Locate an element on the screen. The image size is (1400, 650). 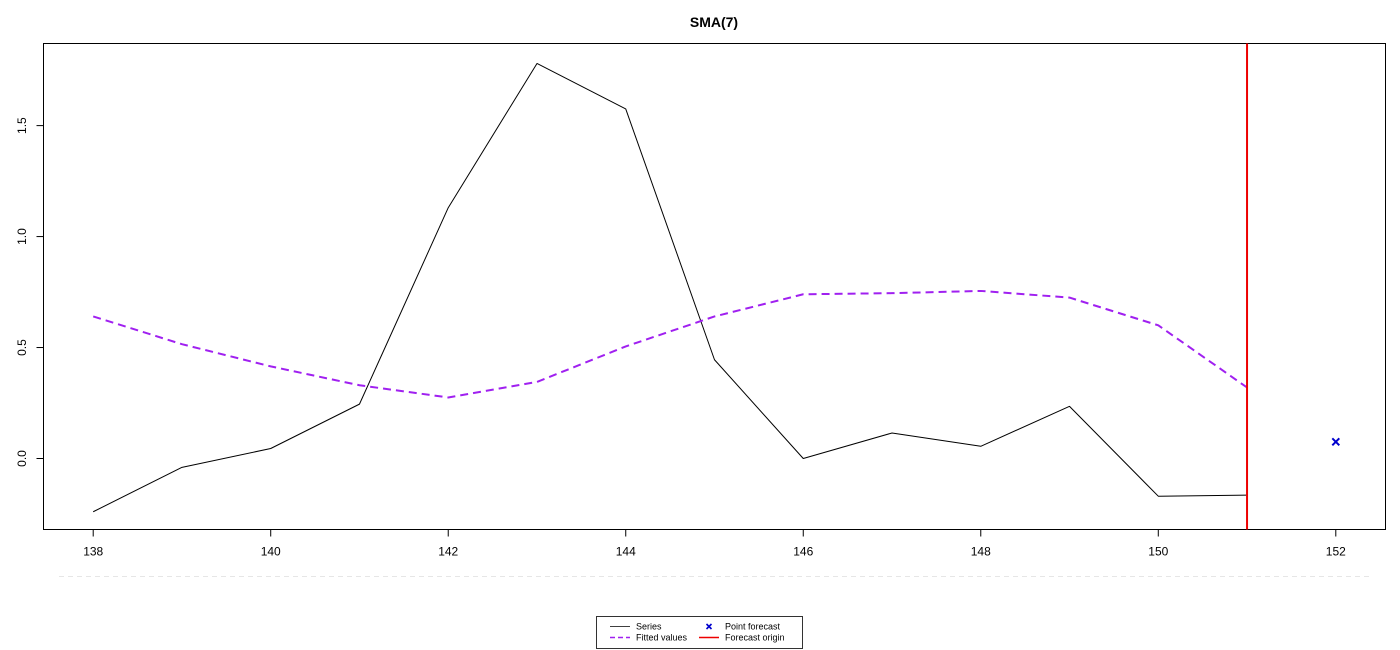
y-tick-label: 1.0 is located at coordinates (22, 236).